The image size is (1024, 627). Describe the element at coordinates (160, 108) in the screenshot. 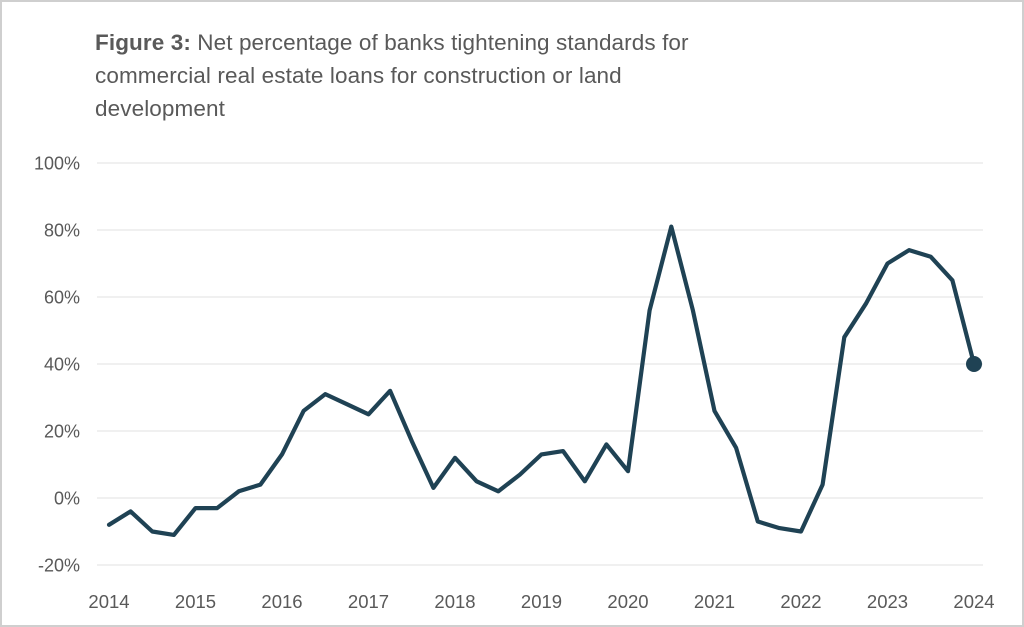

I see `title-line-3: development` at that location.